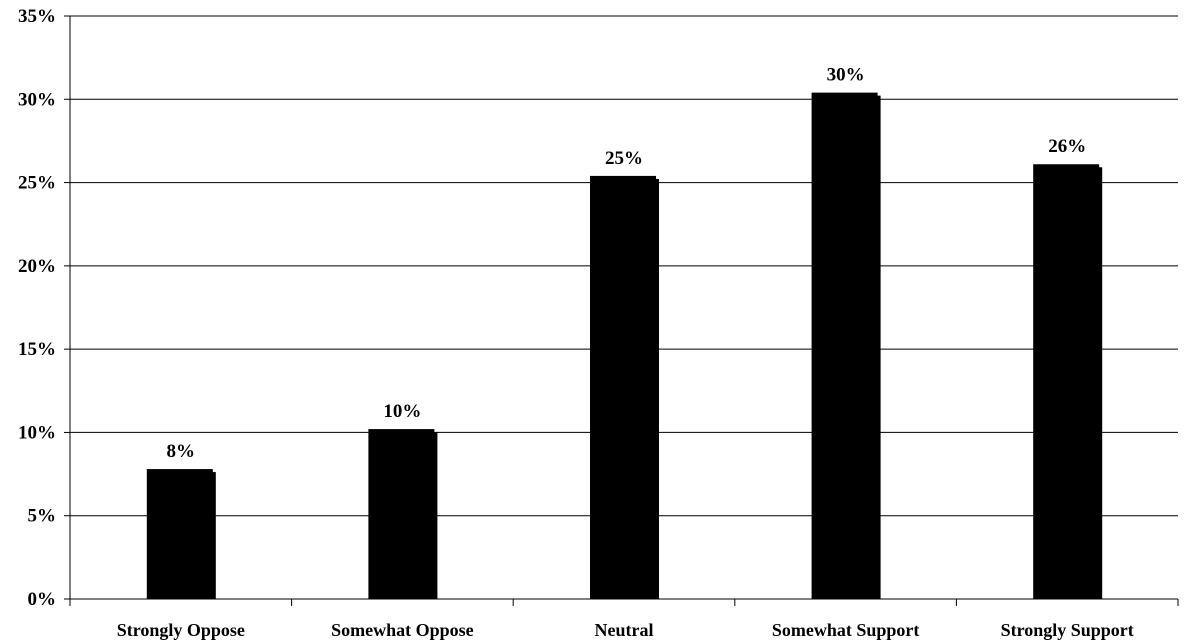  I want to click on x-category-label: Somewhat Support, so click(846, 630).